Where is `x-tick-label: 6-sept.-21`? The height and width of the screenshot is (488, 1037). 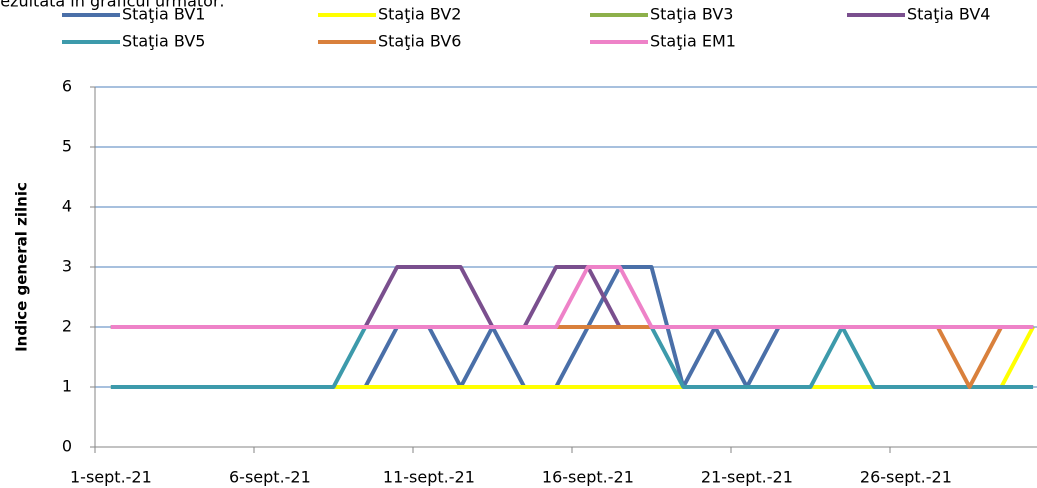 x-tick-label: 6-sept.-21 is located at coordinates (270, 477).